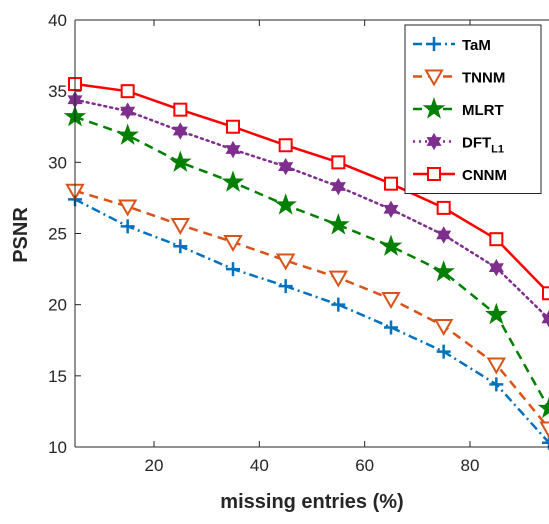 This screenshot has width=549, height=524. What do you see at coordinates (57, 447) in the screenshot?
I see `y-tick-label: 10` at bounding box center [57, 447].